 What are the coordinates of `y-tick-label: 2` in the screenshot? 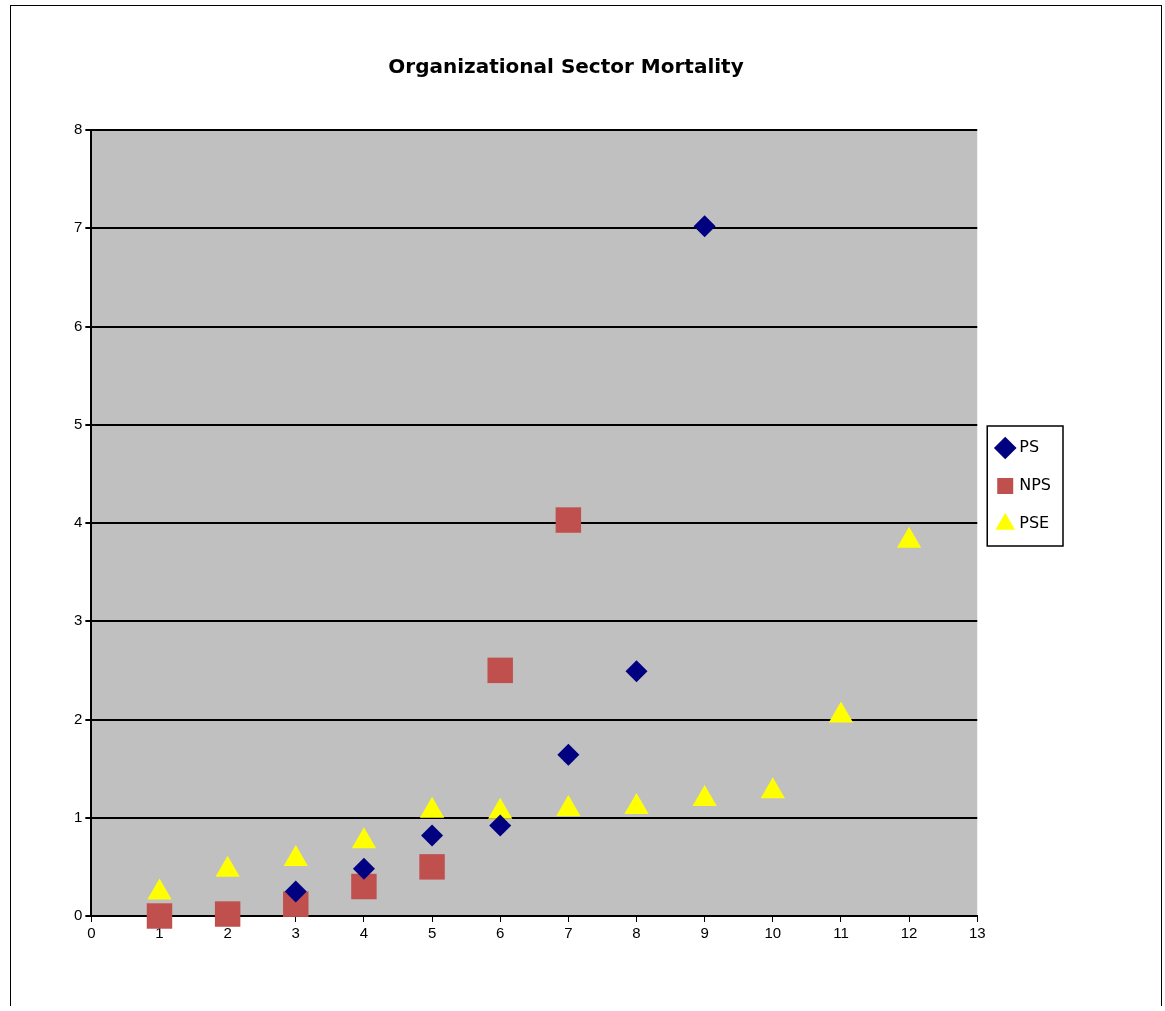 It's located at (78, 718).